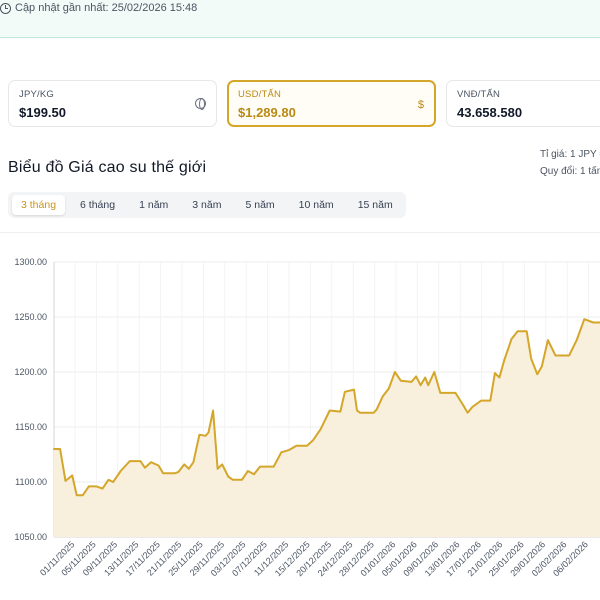  What do you see at coordinates (107, 167) in the screenshot?
I see `chart-title: Biểu đồ Giá cao su thế giới` at bounding box center [107, 167].